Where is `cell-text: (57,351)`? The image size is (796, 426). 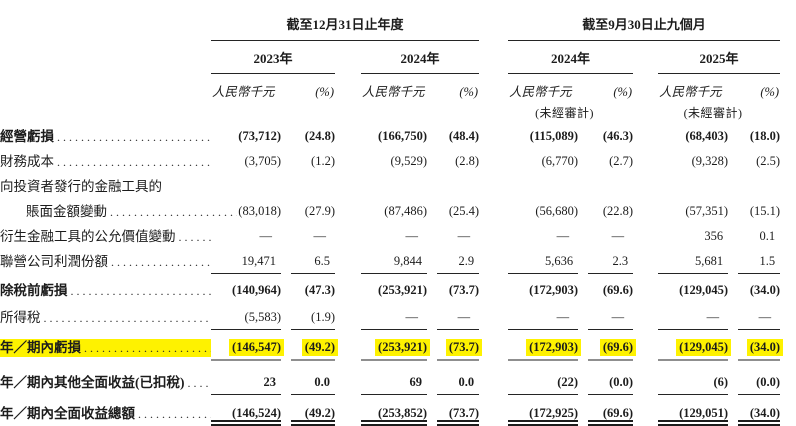 cell-text: (57,351) is located at coordinates (707, 211).